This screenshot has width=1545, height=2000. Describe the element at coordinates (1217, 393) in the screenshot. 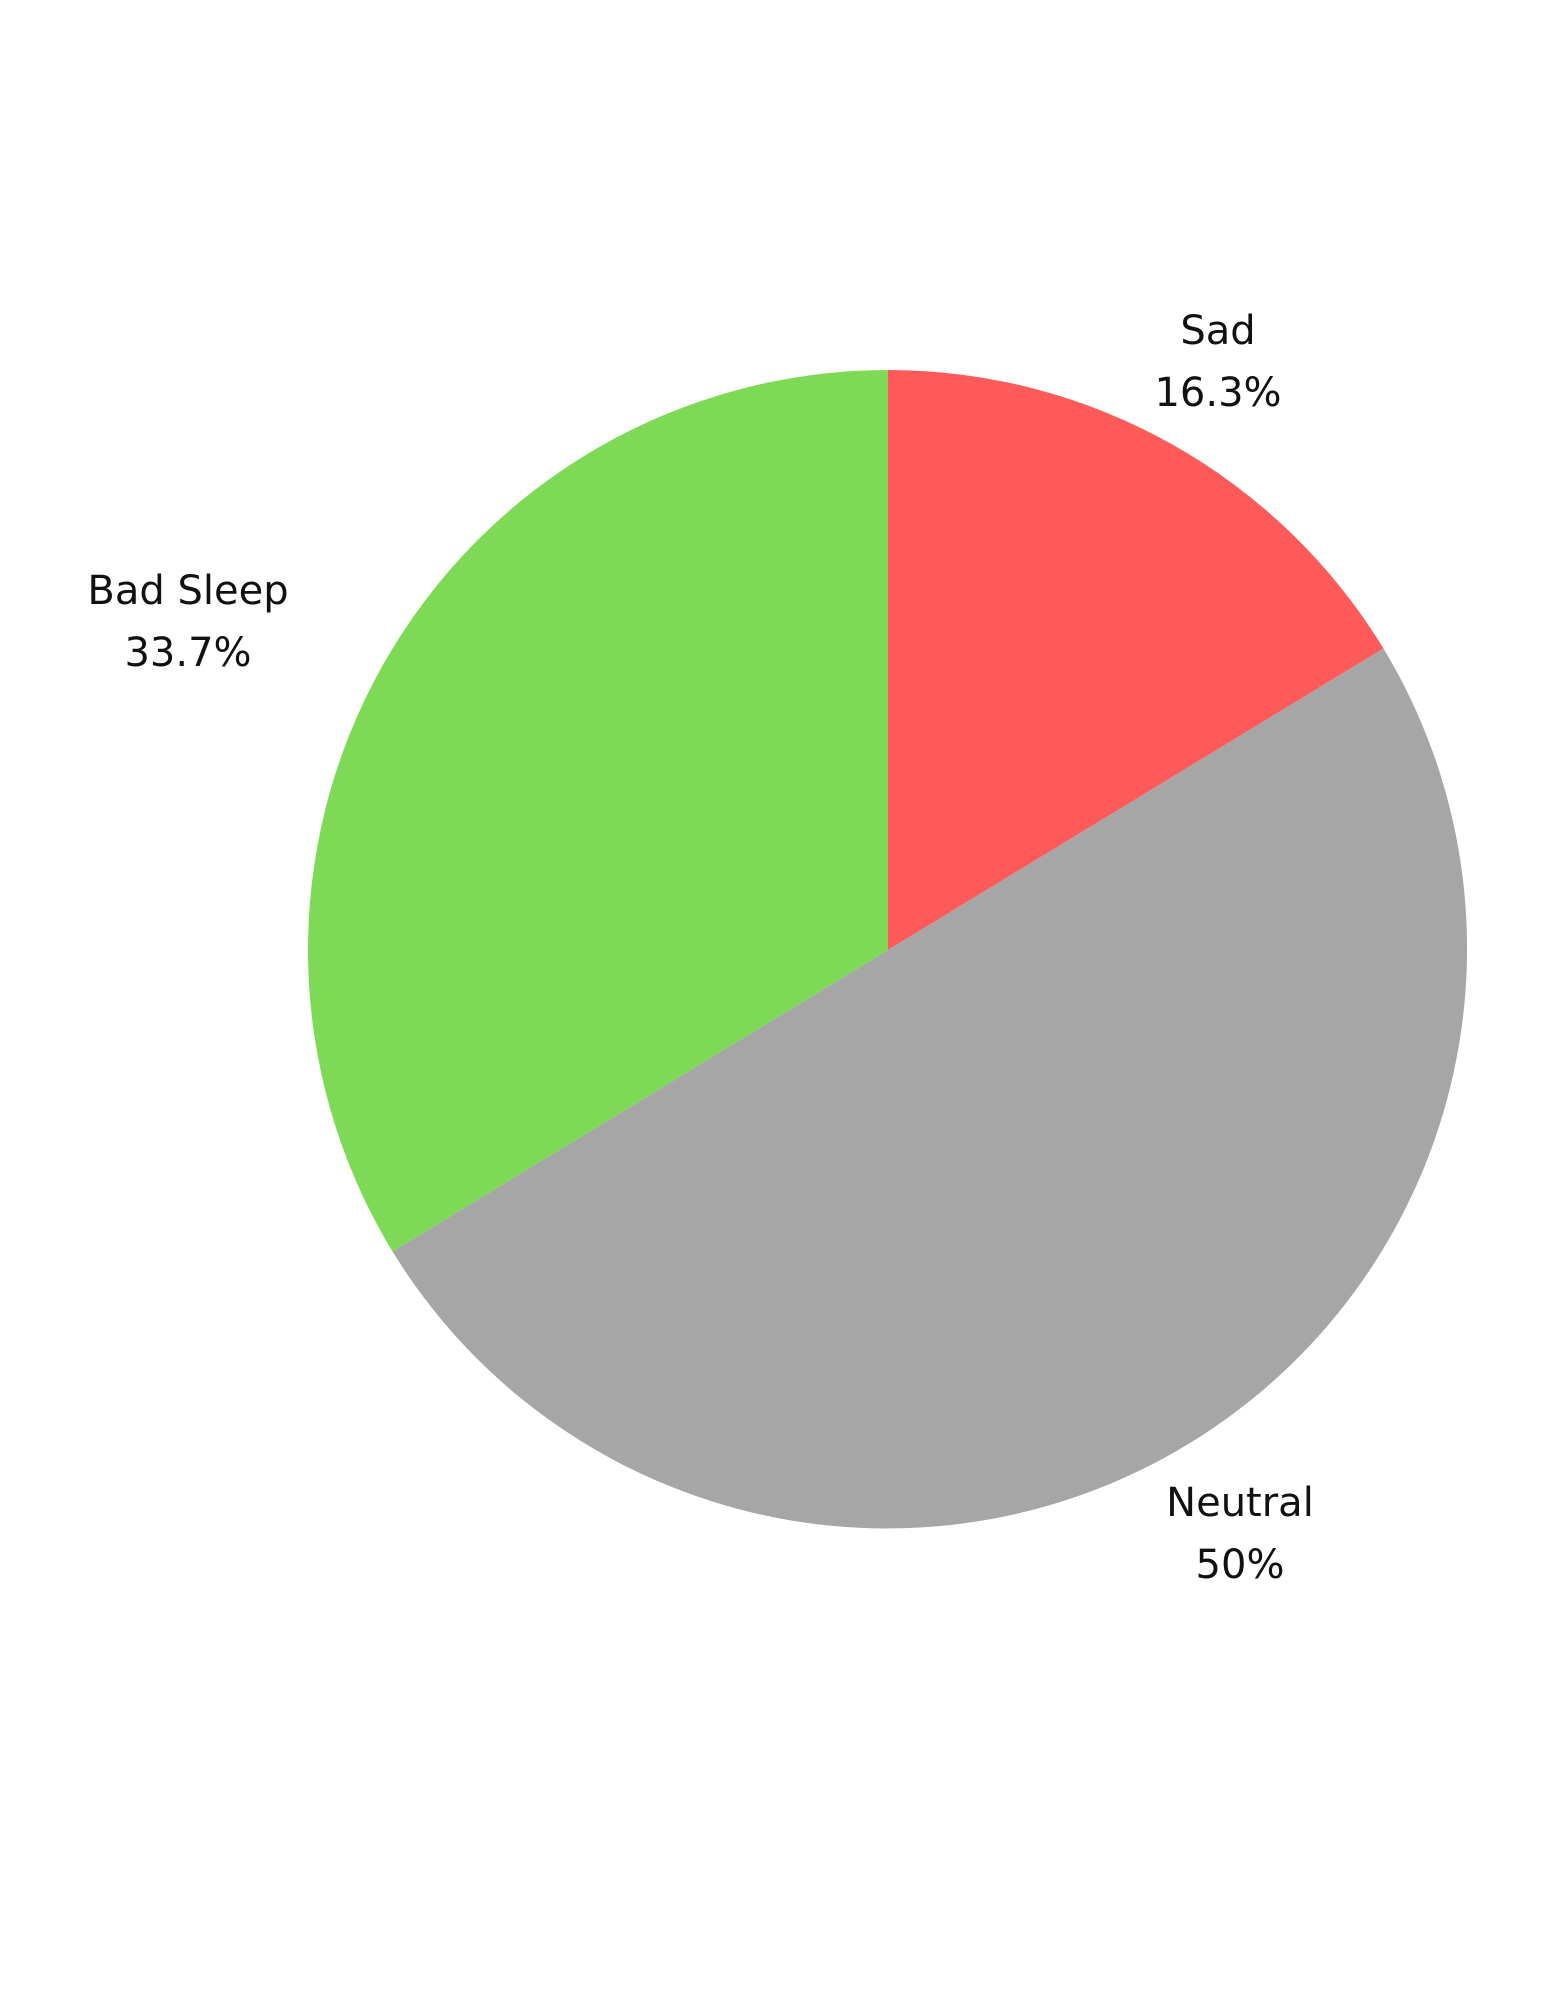

I see `slice-value-sad: 16.3%` at that location.